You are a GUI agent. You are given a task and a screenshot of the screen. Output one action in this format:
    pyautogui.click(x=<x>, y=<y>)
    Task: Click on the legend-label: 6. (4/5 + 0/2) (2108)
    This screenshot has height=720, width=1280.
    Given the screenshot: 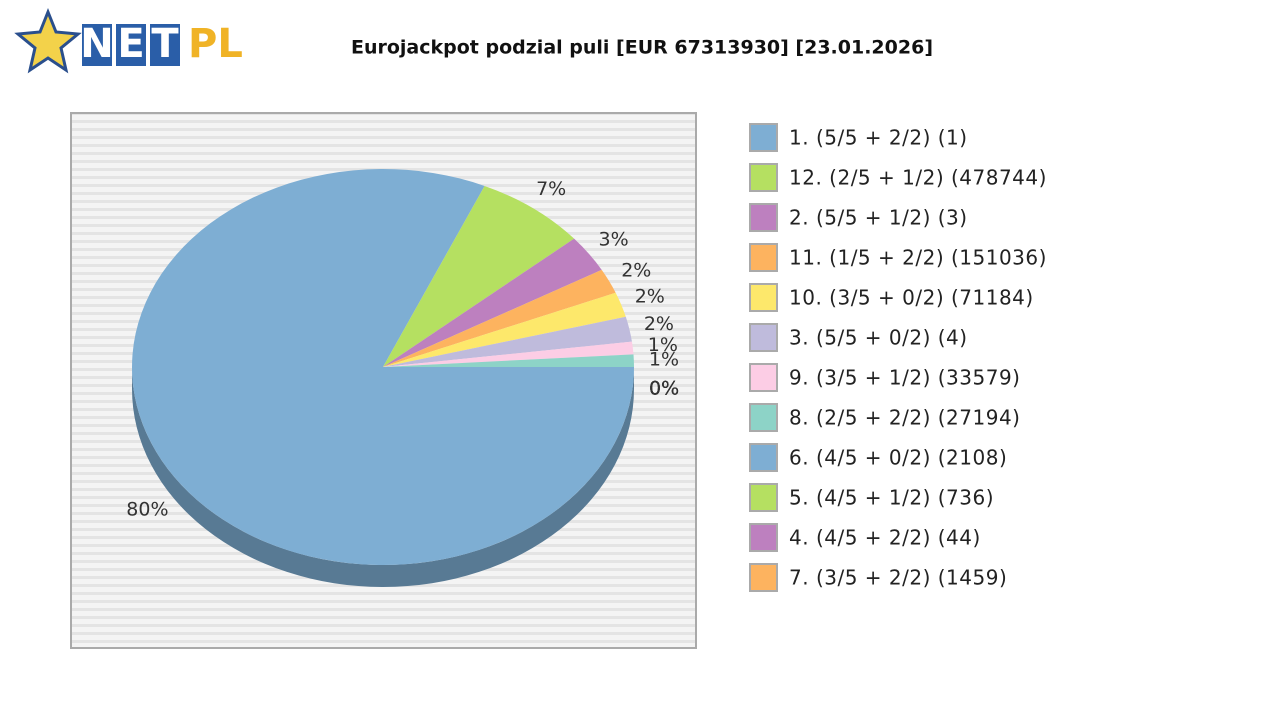 What is the action you would take?
    pyautogui.click(x=898, y=458)
    